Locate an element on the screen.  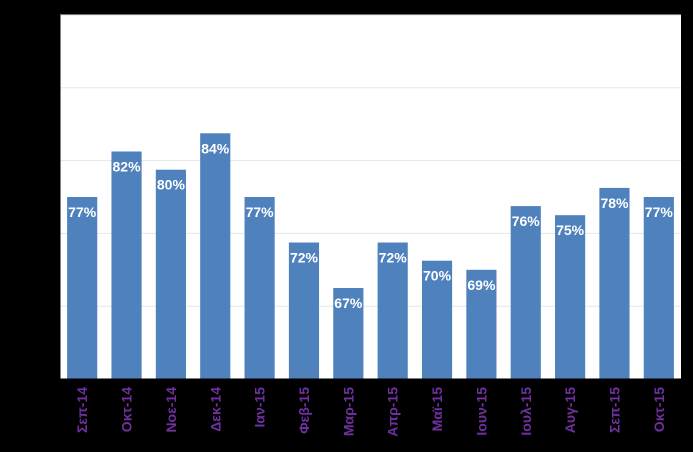
data-label: 80% is located at coordinates (171, 185).